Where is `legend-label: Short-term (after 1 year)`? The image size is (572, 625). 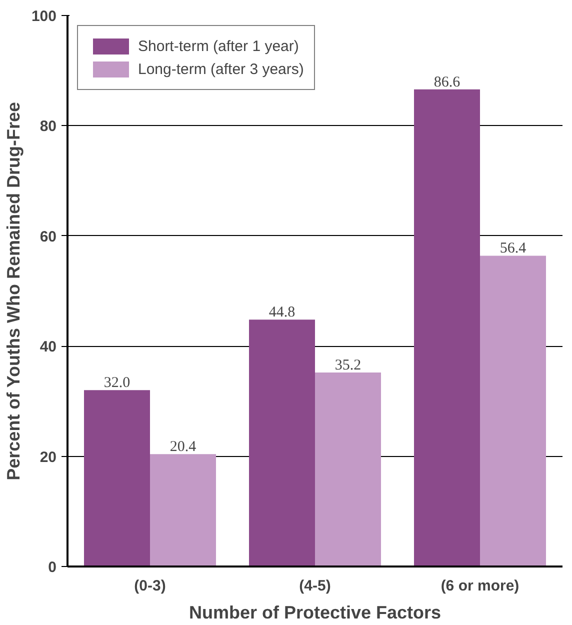 legend-label: Short-term (after 1 year) is located at coordinates (218, 46).